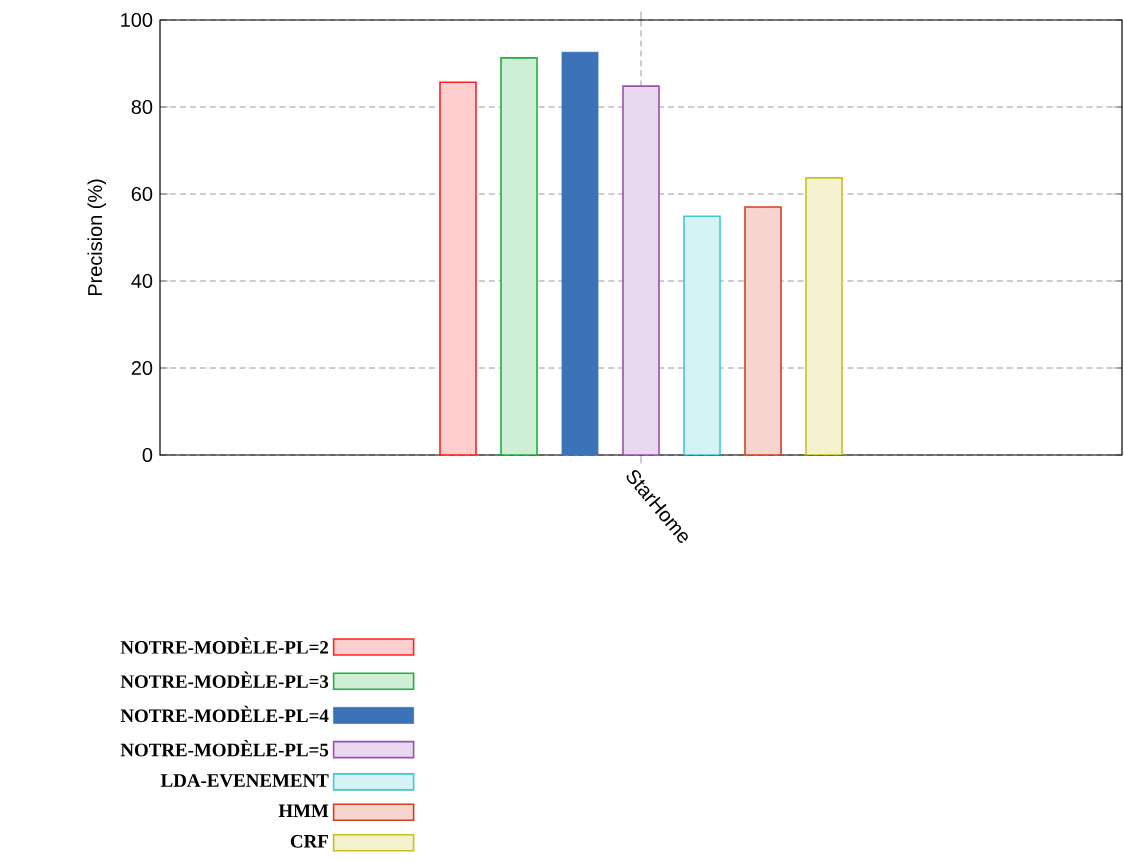  I want to click on y-tick-label: 0, so click(147, 455).